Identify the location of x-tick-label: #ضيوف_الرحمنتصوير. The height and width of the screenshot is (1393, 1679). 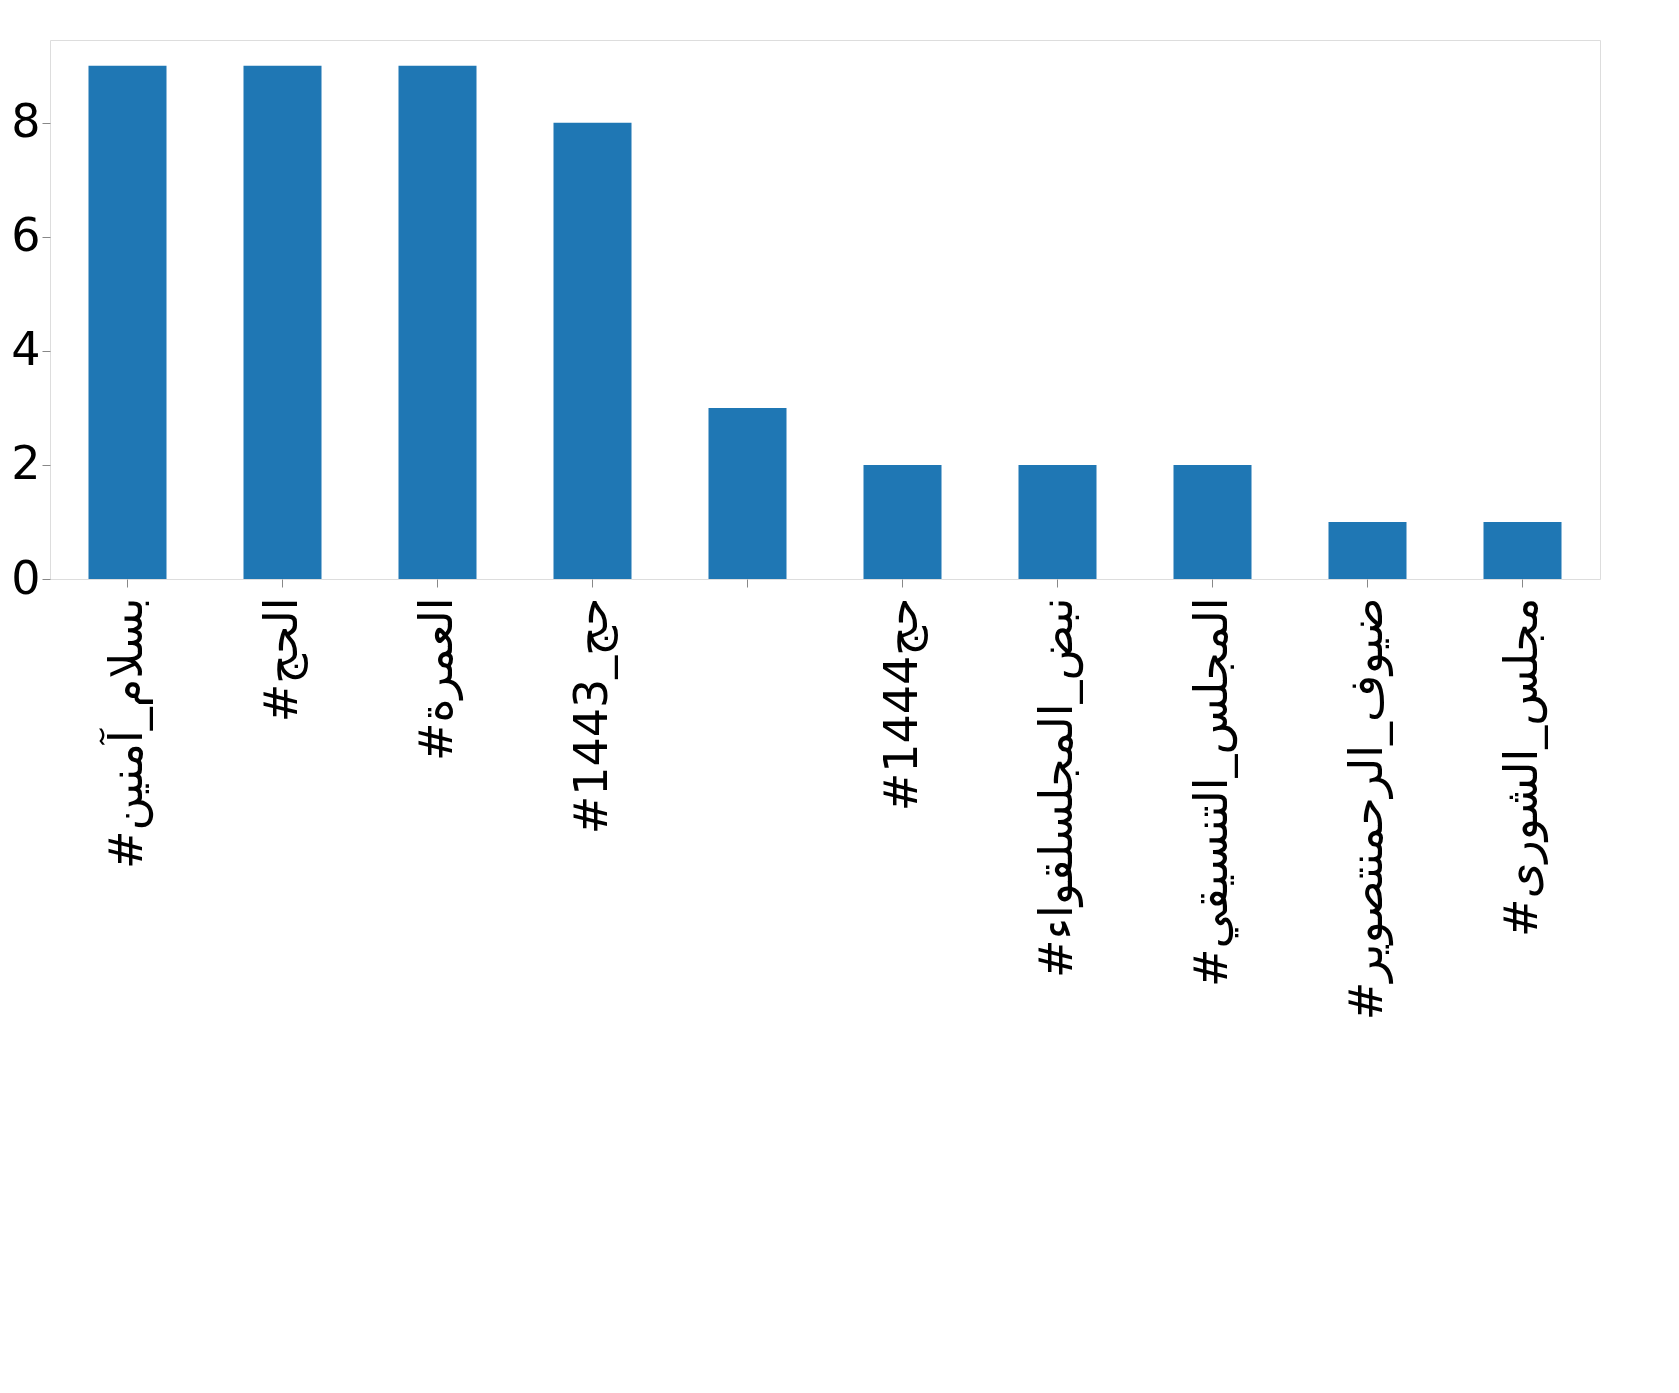
(1366, 809).